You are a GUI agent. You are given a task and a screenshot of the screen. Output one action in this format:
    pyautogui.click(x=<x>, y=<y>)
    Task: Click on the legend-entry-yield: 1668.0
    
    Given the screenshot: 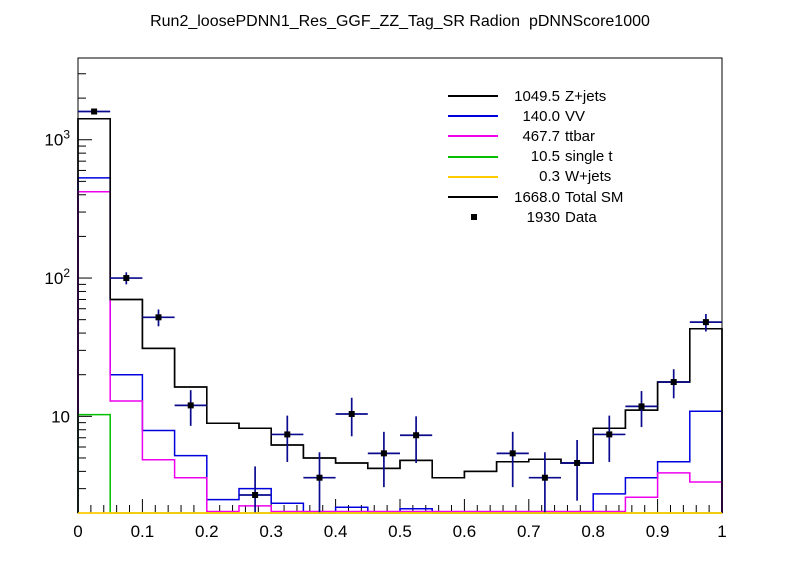 What is the action you would take?
    pyautogui.click(x=537, y=197)
    